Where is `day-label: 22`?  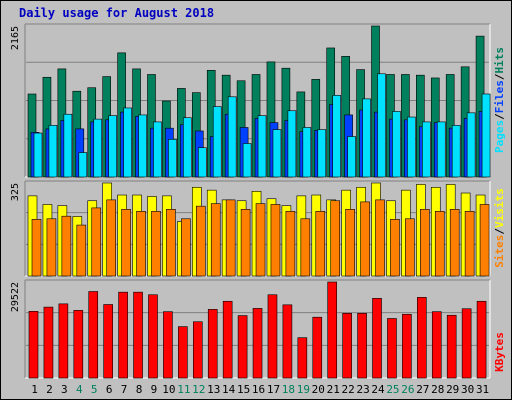 day-label: 22 is located at coordinates (348, 389).